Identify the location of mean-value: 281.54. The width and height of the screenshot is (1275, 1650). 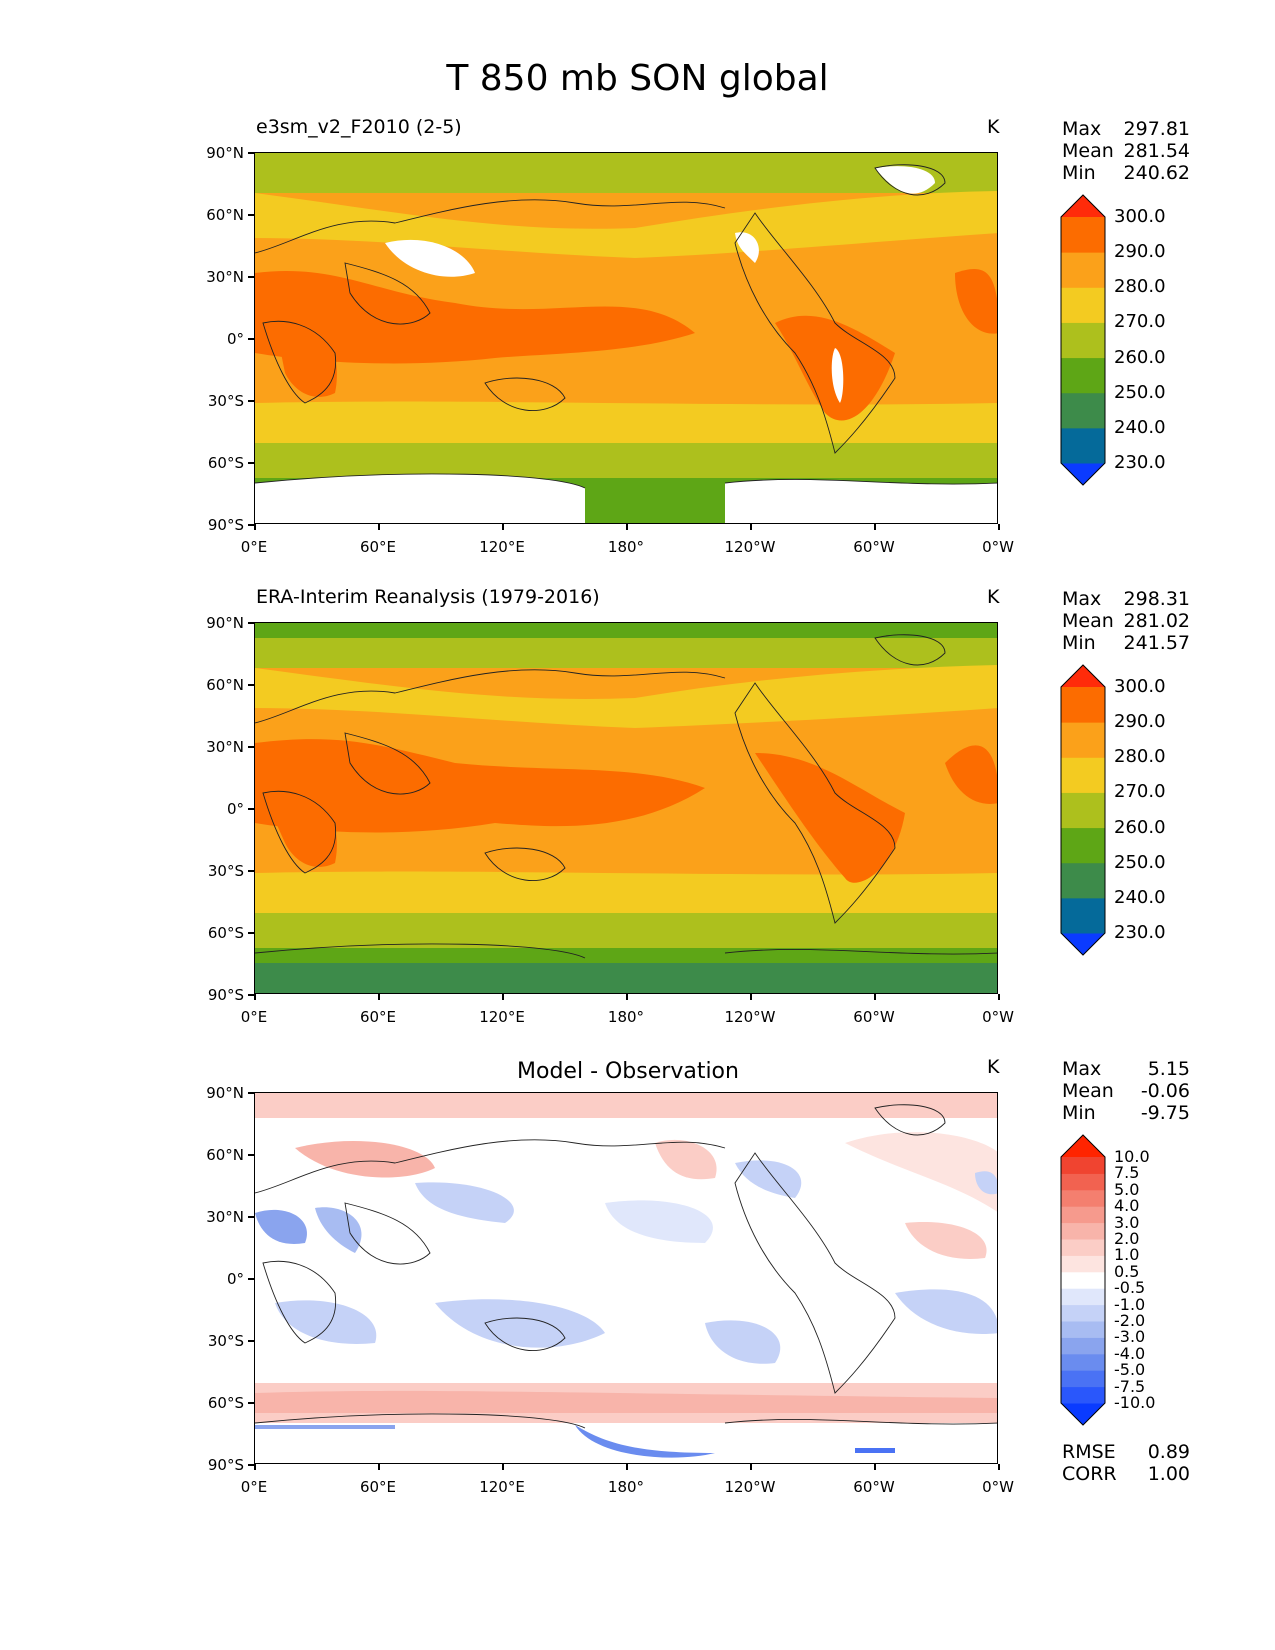
(1156, 151).